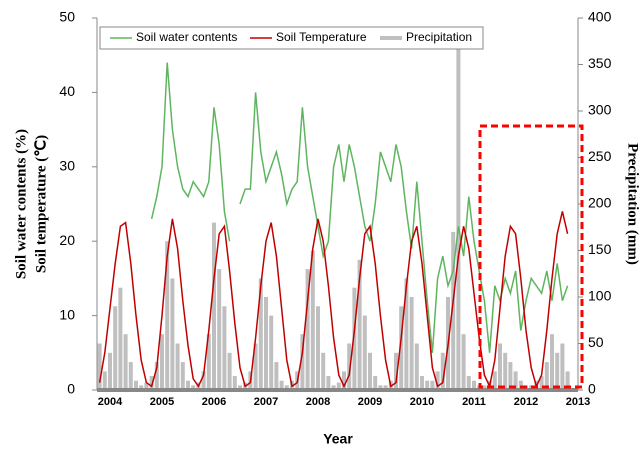 Image resolution: width=644 pixels, height=455 pixels. I want to click on legend-box, so click(291, 38).